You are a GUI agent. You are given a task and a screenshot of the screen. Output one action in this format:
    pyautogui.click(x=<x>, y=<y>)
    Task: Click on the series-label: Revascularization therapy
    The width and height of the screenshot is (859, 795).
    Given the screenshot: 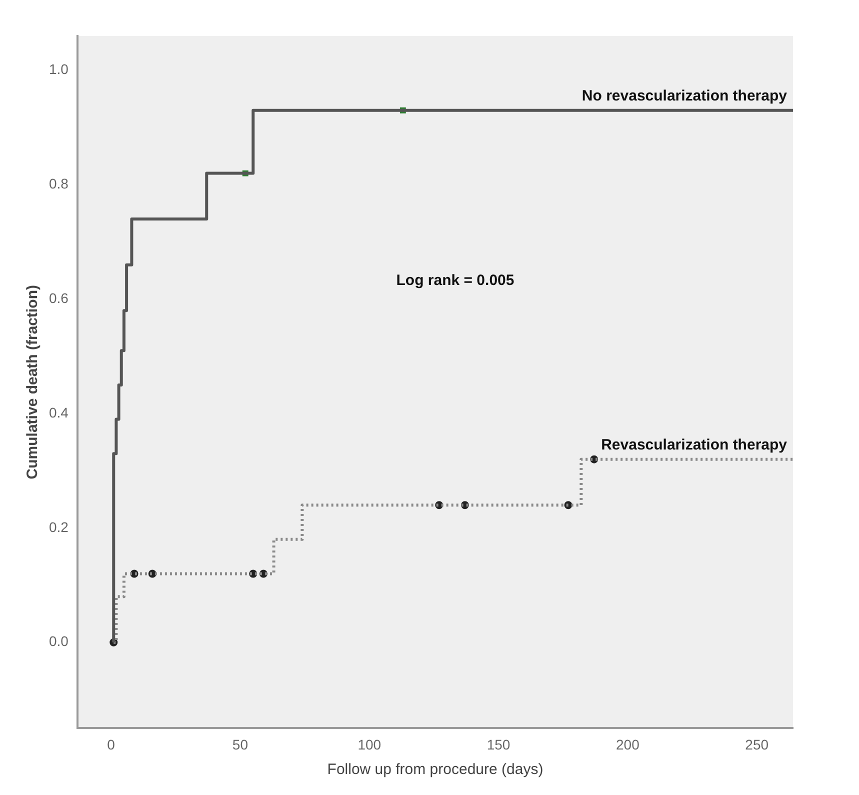 What is the action you would take?
    pyautogui.click(x=694, y=445)
    